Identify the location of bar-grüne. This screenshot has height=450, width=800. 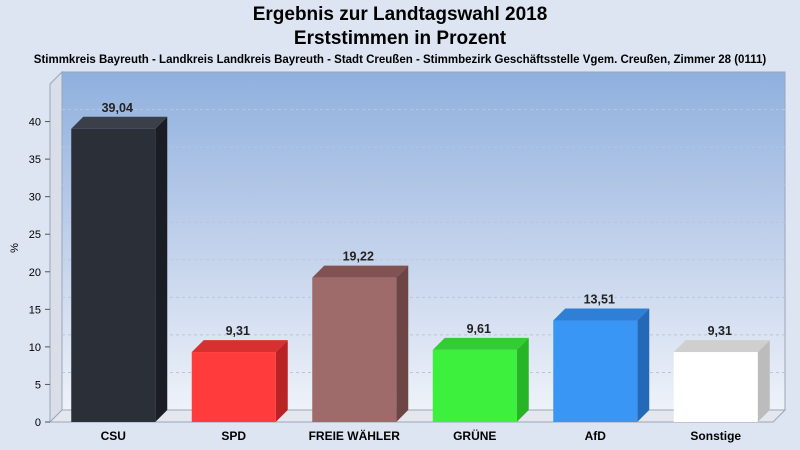
(480, 379).